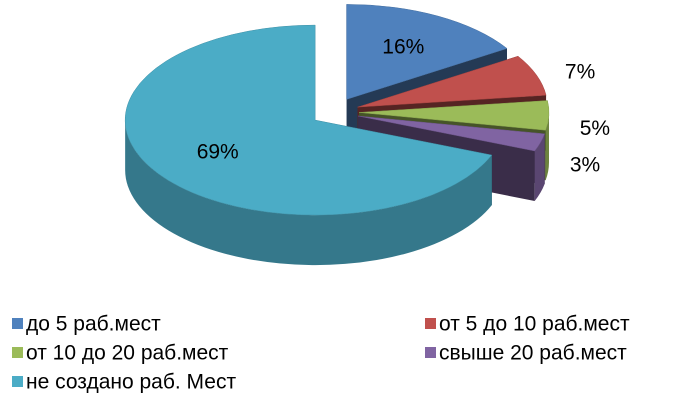  Describe the element at coordinates (93, 324) in the screenshot. I see `legend-label: до 5 раб.мест` at that location.